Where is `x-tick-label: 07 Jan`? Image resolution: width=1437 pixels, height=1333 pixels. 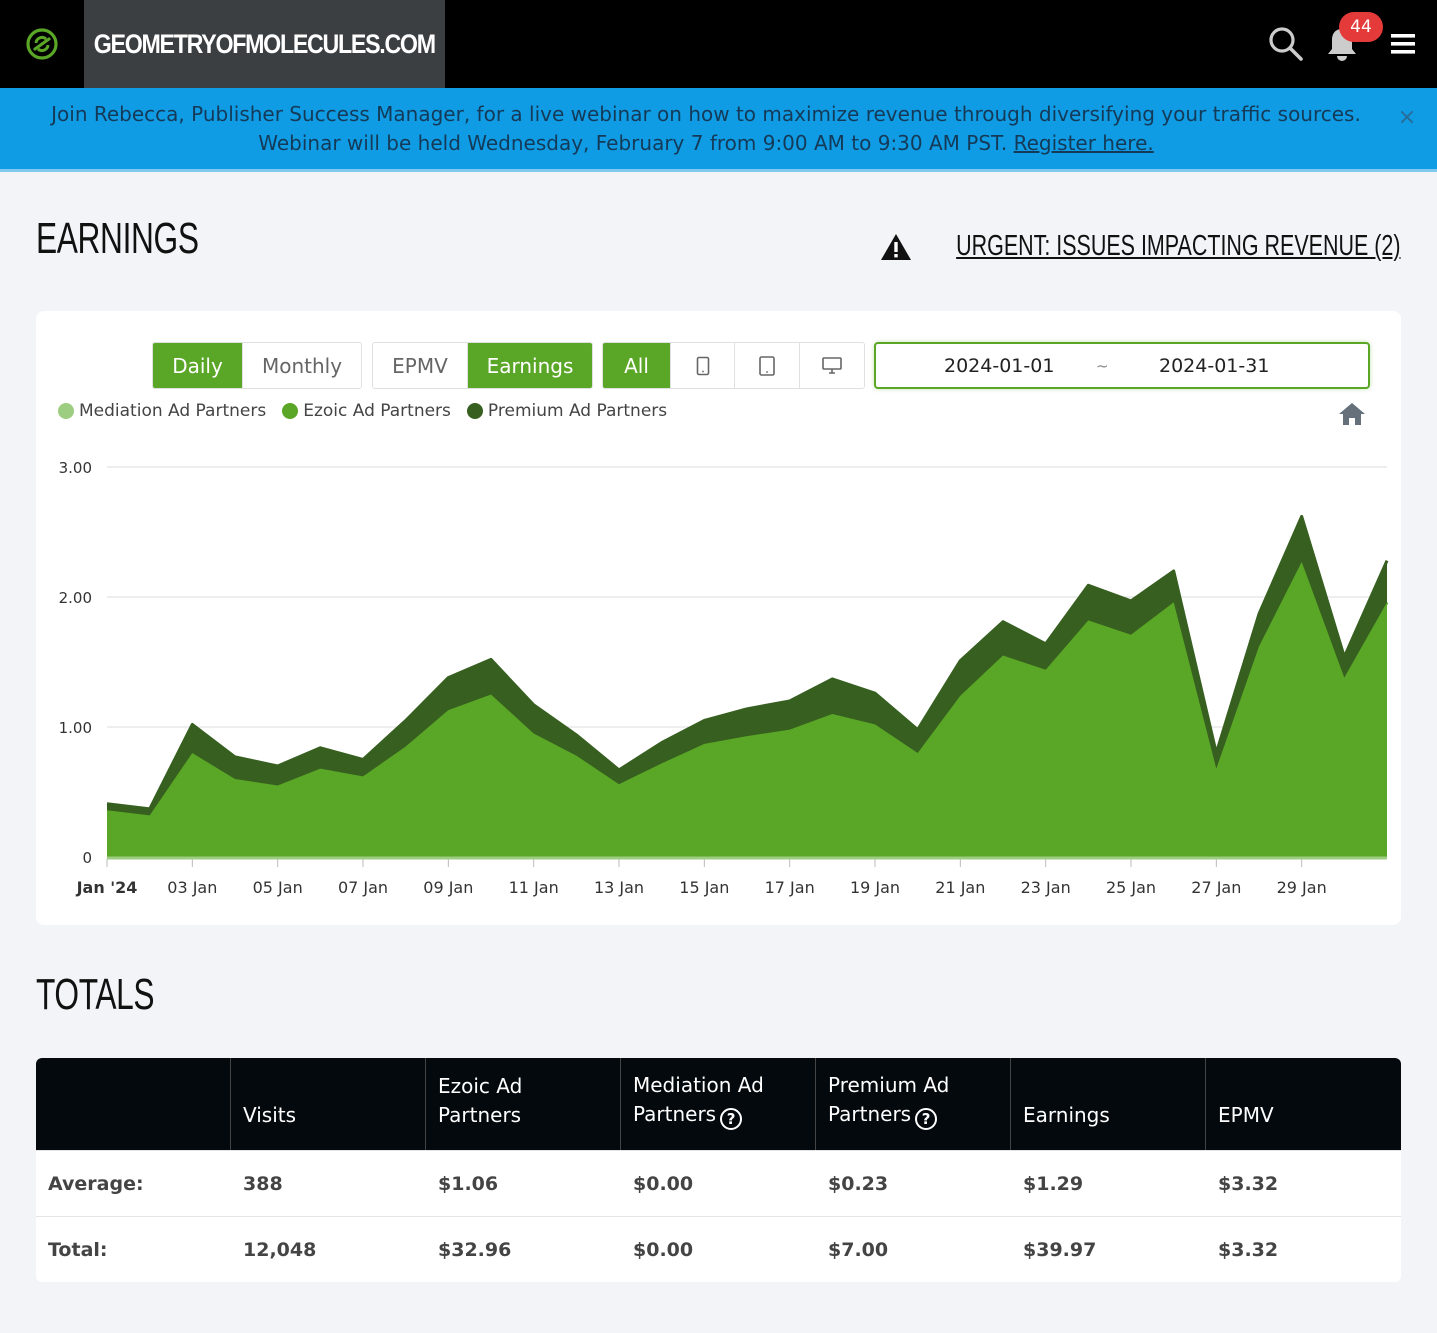 x-tick-label: 07 Jan is located at coordinates (363, 887).